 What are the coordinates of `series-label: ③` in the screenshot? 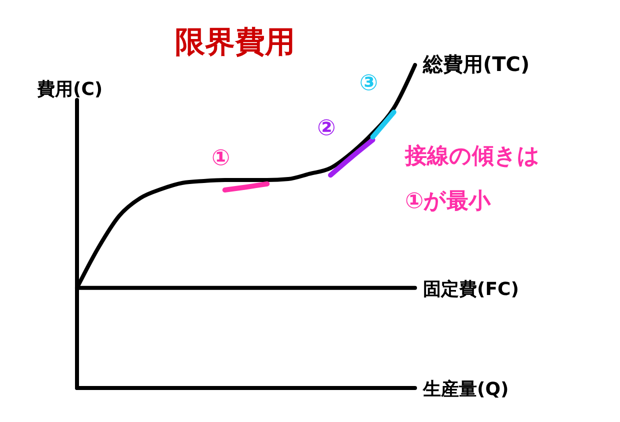 It's located at (368, 83).